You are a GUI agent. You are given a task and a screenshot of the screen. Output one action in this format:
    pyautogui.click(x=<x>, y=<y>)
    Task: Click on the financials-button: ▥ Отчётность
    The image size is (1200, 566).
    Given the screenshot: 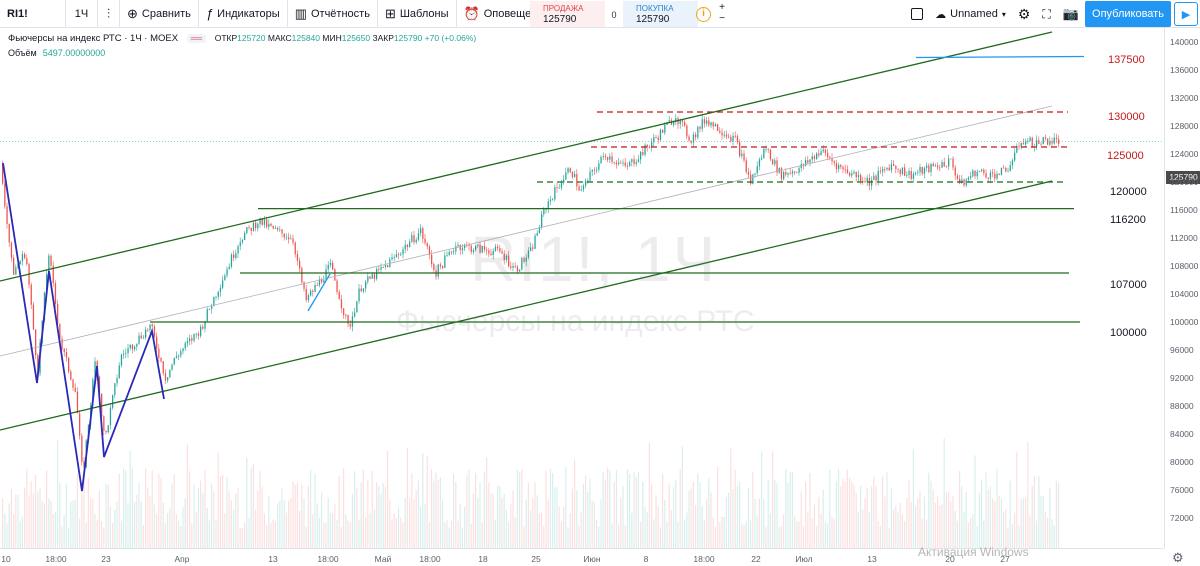 What is the action you would take?
    pyautogui.click(x=333, y=14)
    